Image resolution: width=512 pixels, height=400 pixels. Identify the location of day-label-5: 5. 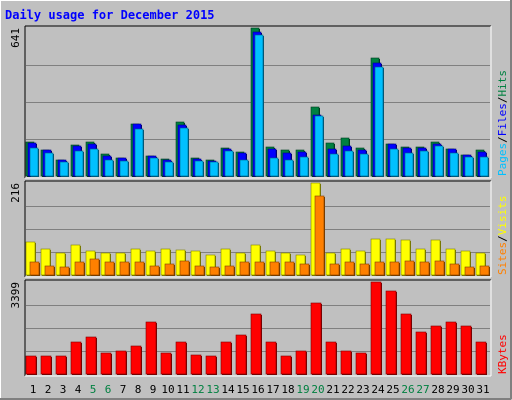
(93, 389).